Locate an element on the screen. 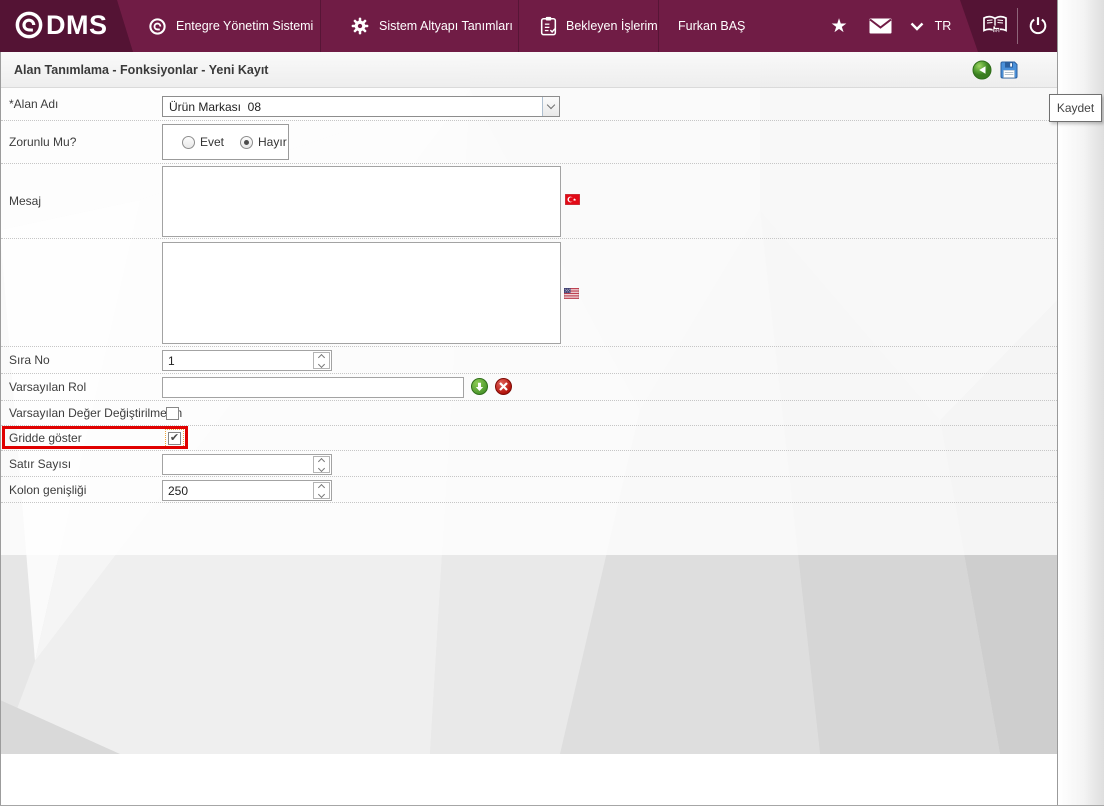 The height and width of the screenshot is (806, 1104). kolon-genisligi-input is located at coordinates (237, 490).